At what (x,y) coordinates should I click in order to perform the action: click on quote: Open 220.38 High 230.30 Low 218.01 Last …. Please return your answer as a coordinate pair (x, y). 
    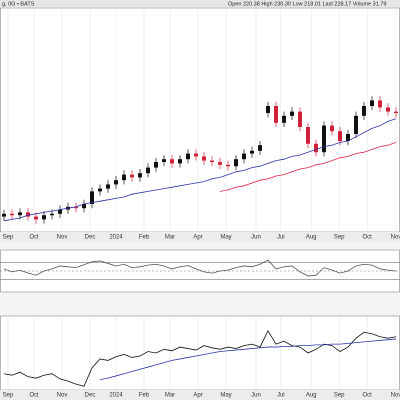
    Looking at the image, I should click on (307, 4).